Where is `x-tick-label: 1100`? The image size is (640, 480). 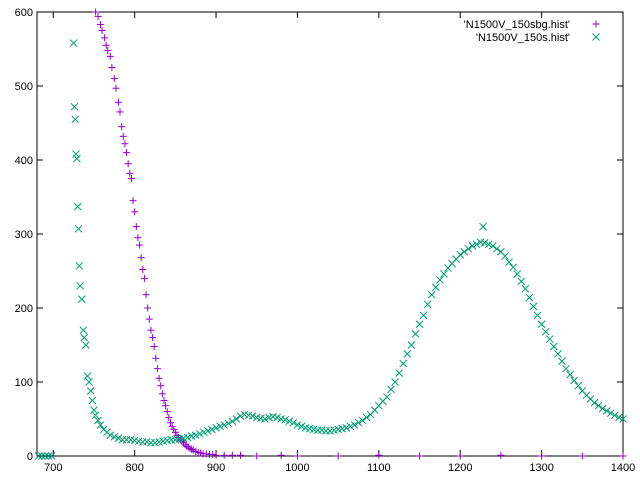 x-tick-label: 1100 is located at coordinates (379, 468).